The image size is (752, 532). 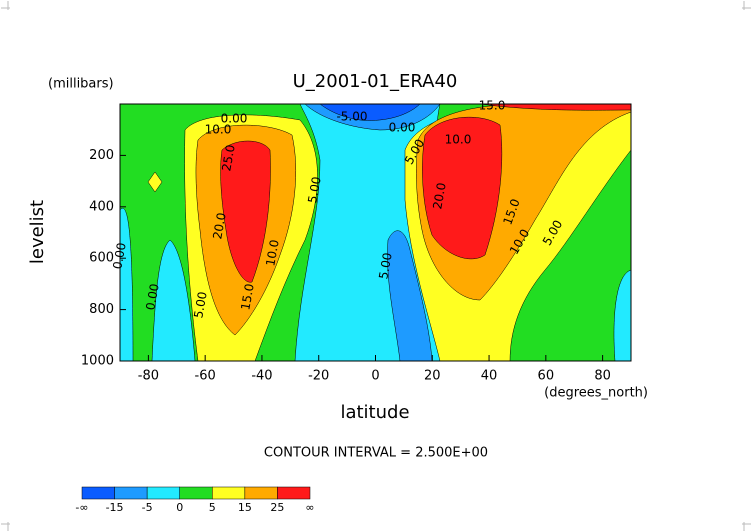 What do you see at coordinates (351, 117) in the screenshot?
I see `contour-label: -5.00` at bounding box center [351, 117].